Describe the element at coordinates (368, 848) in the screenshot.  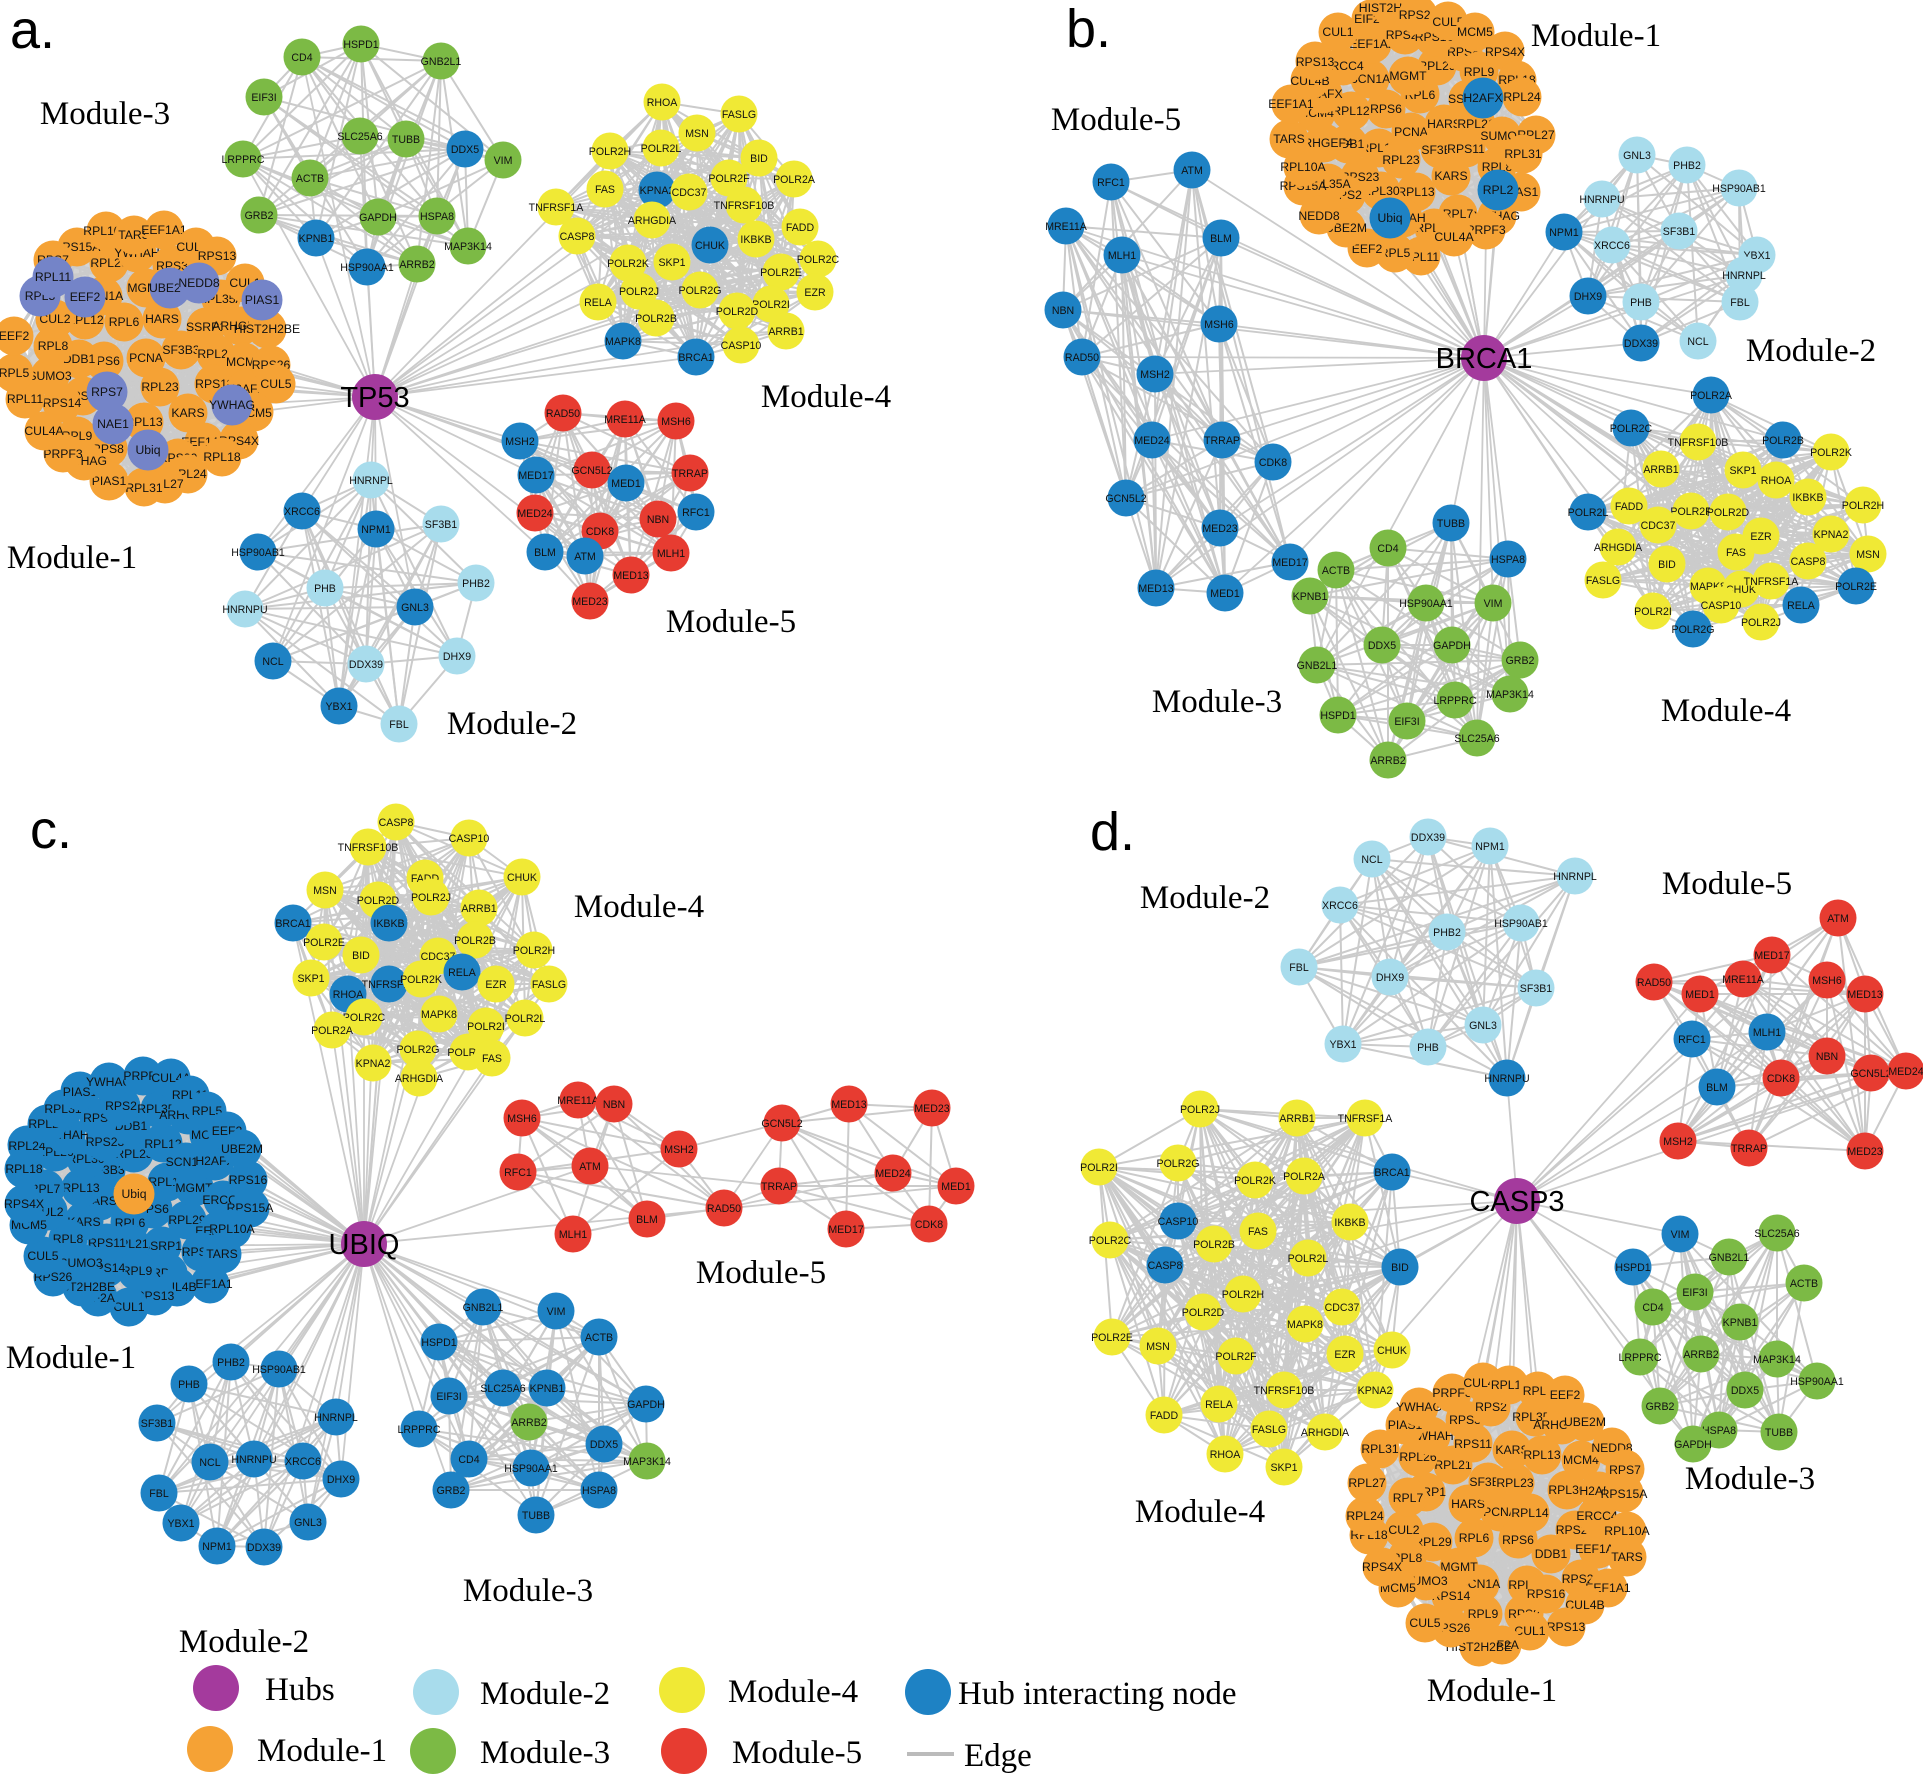
I see `svg-text: TNFRSF10B` at that location.